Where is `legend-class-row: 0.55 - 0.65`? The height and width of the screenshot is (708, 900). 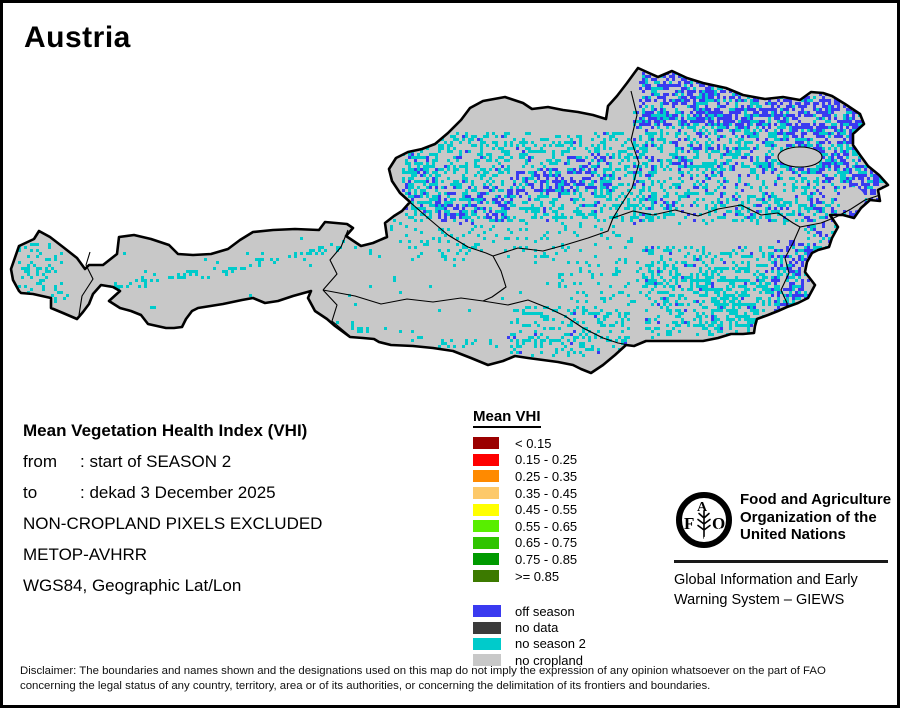 legend-class-row: 0.55 - 0.65 is located at coordinates (529, 526).